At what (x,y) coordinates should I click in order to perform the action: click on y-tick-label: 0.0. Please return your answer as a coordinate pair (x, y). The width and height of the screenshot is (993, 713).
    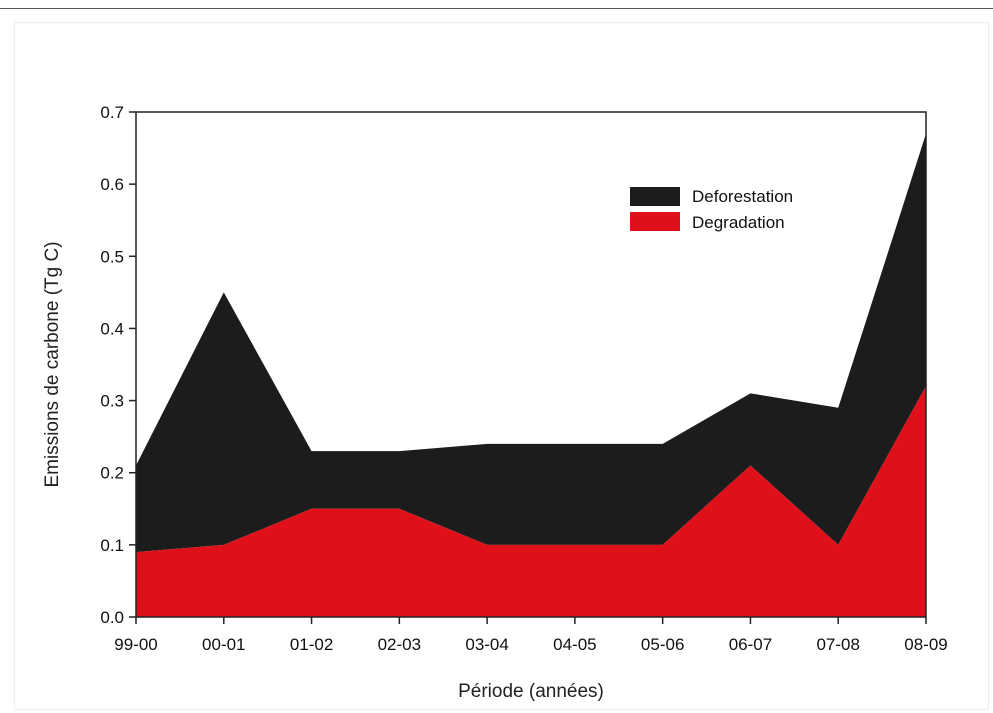
    Looking at the image, I should click on (112, 617).